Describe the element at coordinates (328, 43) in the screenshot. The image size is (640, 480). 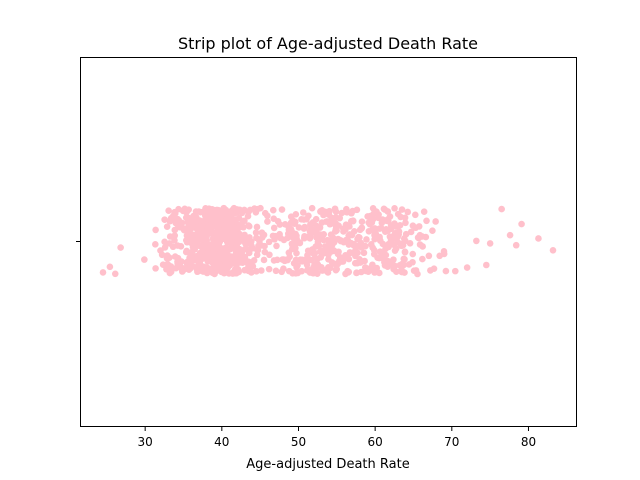
I see `chart-title: Strip plot of Age-adjusted Death Rate` at that location.